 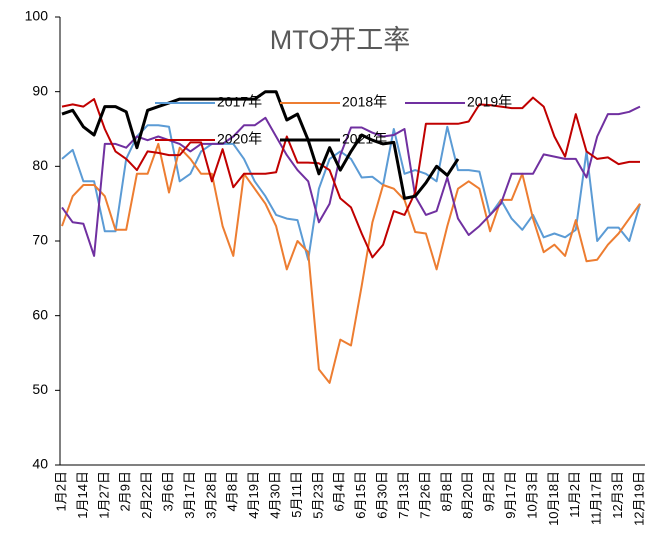 I want to click on y-tick-label: 50, so click(x=40, y=389).